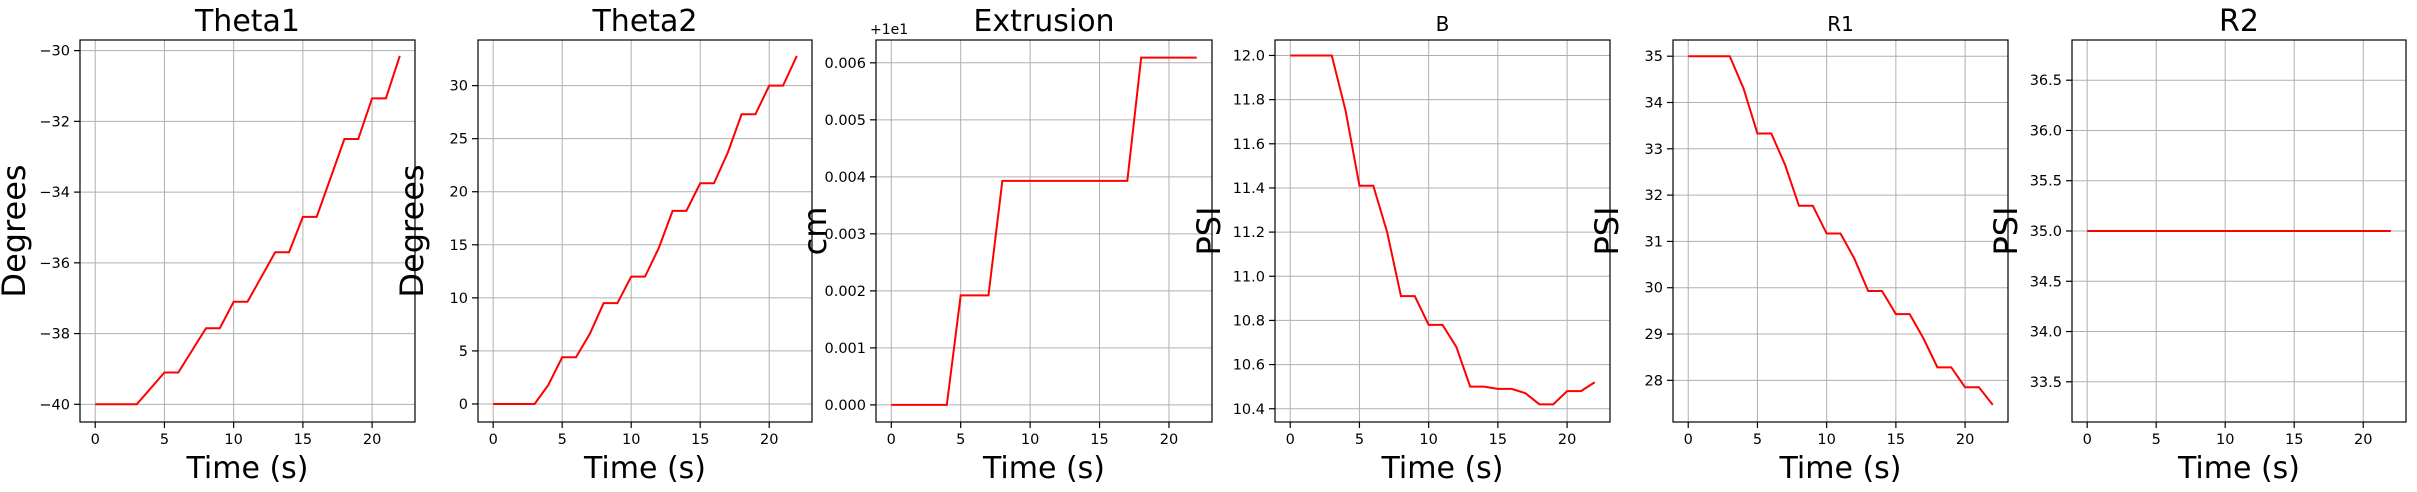 The image size is (2417, 492). Describe the element at coordinates (845, 406) in the screenshot. I see `y-tick-label: 0.000` at that location.